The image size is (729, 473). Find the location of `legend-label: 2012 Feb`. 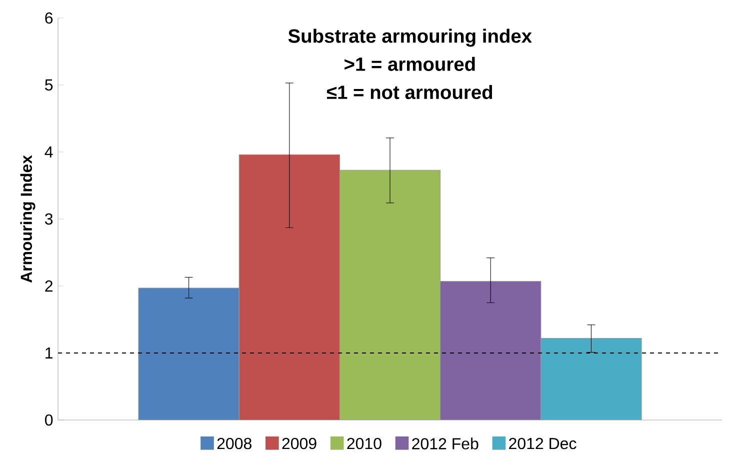

legend-label: 2012 Feb is located at coordinates (445, 444).